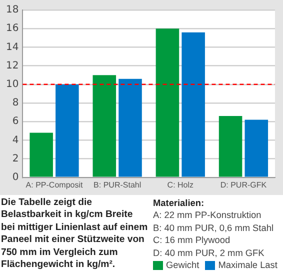  Describe the element at coordinates (179, 203) in the screenshot. I see `text: Materialien:` at that location.